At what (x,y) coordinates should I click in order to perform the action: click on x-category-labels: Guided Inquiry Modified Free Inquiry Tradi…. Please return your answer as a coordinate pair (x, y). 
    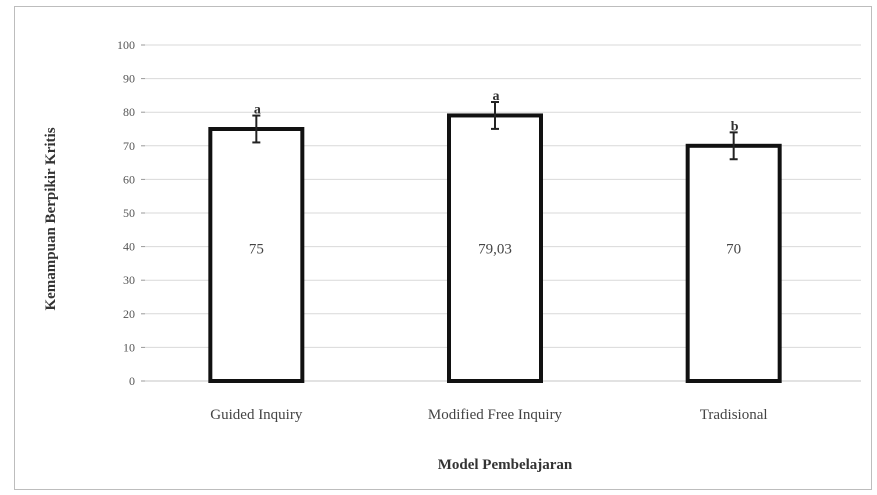
    Looking at the image, I should click on (488, 415).